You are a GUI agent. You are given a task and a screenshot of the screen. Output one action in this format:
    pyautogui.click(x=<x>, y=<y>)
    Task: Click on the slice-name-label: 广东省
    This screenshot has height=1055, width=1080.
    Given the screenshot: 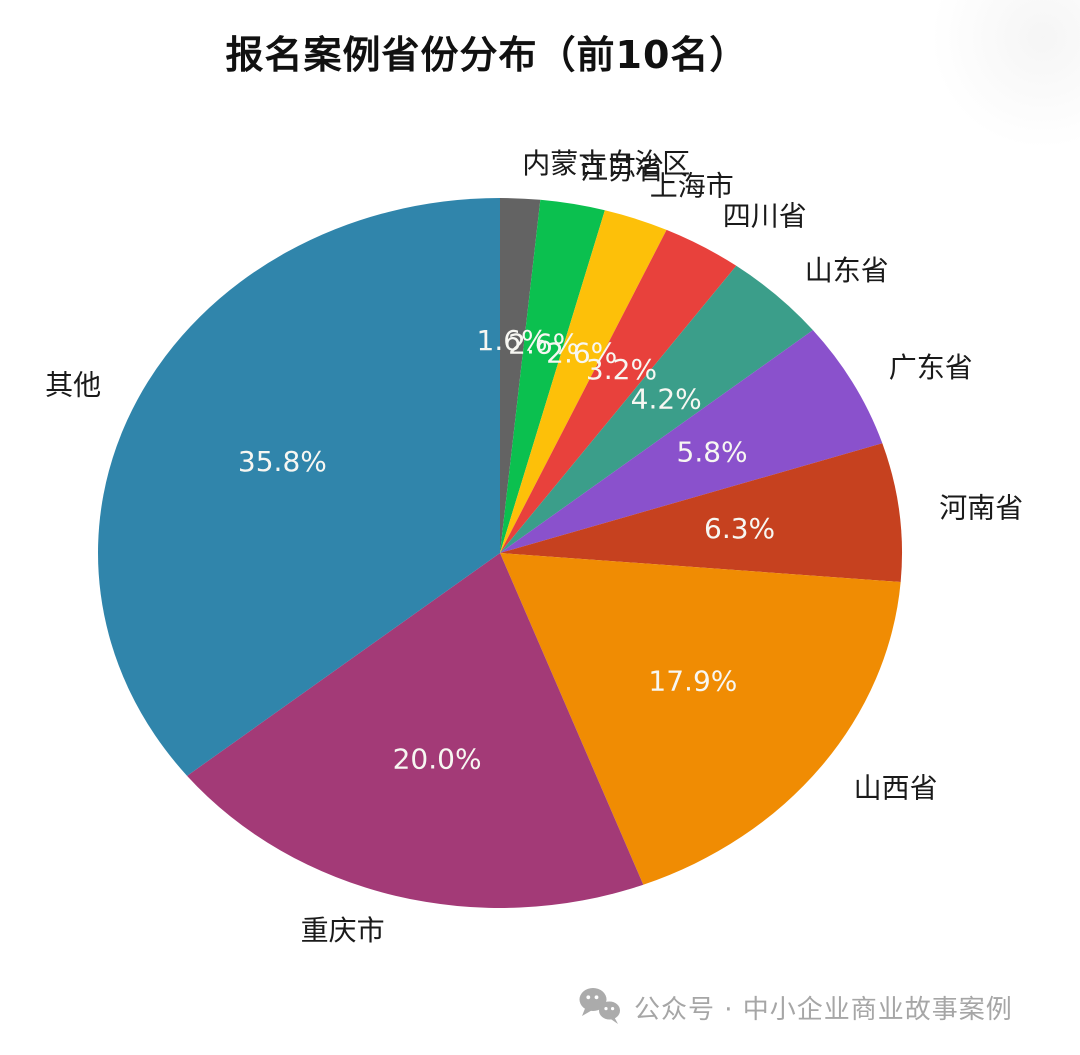 What is the action you would take?
    pyautogui.click(x=931, y=367)
    